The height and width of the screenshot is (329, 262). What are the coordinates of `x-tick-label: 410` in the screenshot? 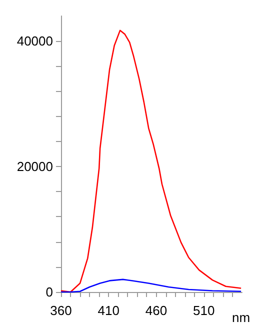 It's located at (109, 310).